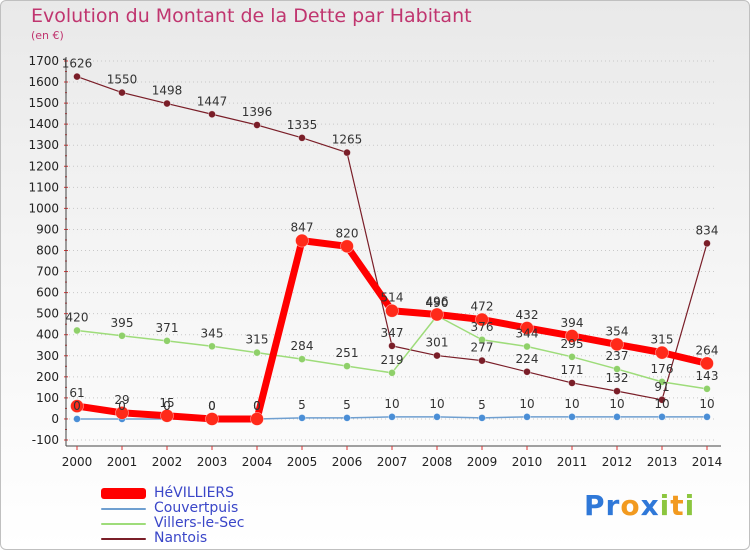  What do you see at coordinates (677, 505) in the screenshot?
I see `logo-letter: t` at bounding box center [677, 505].